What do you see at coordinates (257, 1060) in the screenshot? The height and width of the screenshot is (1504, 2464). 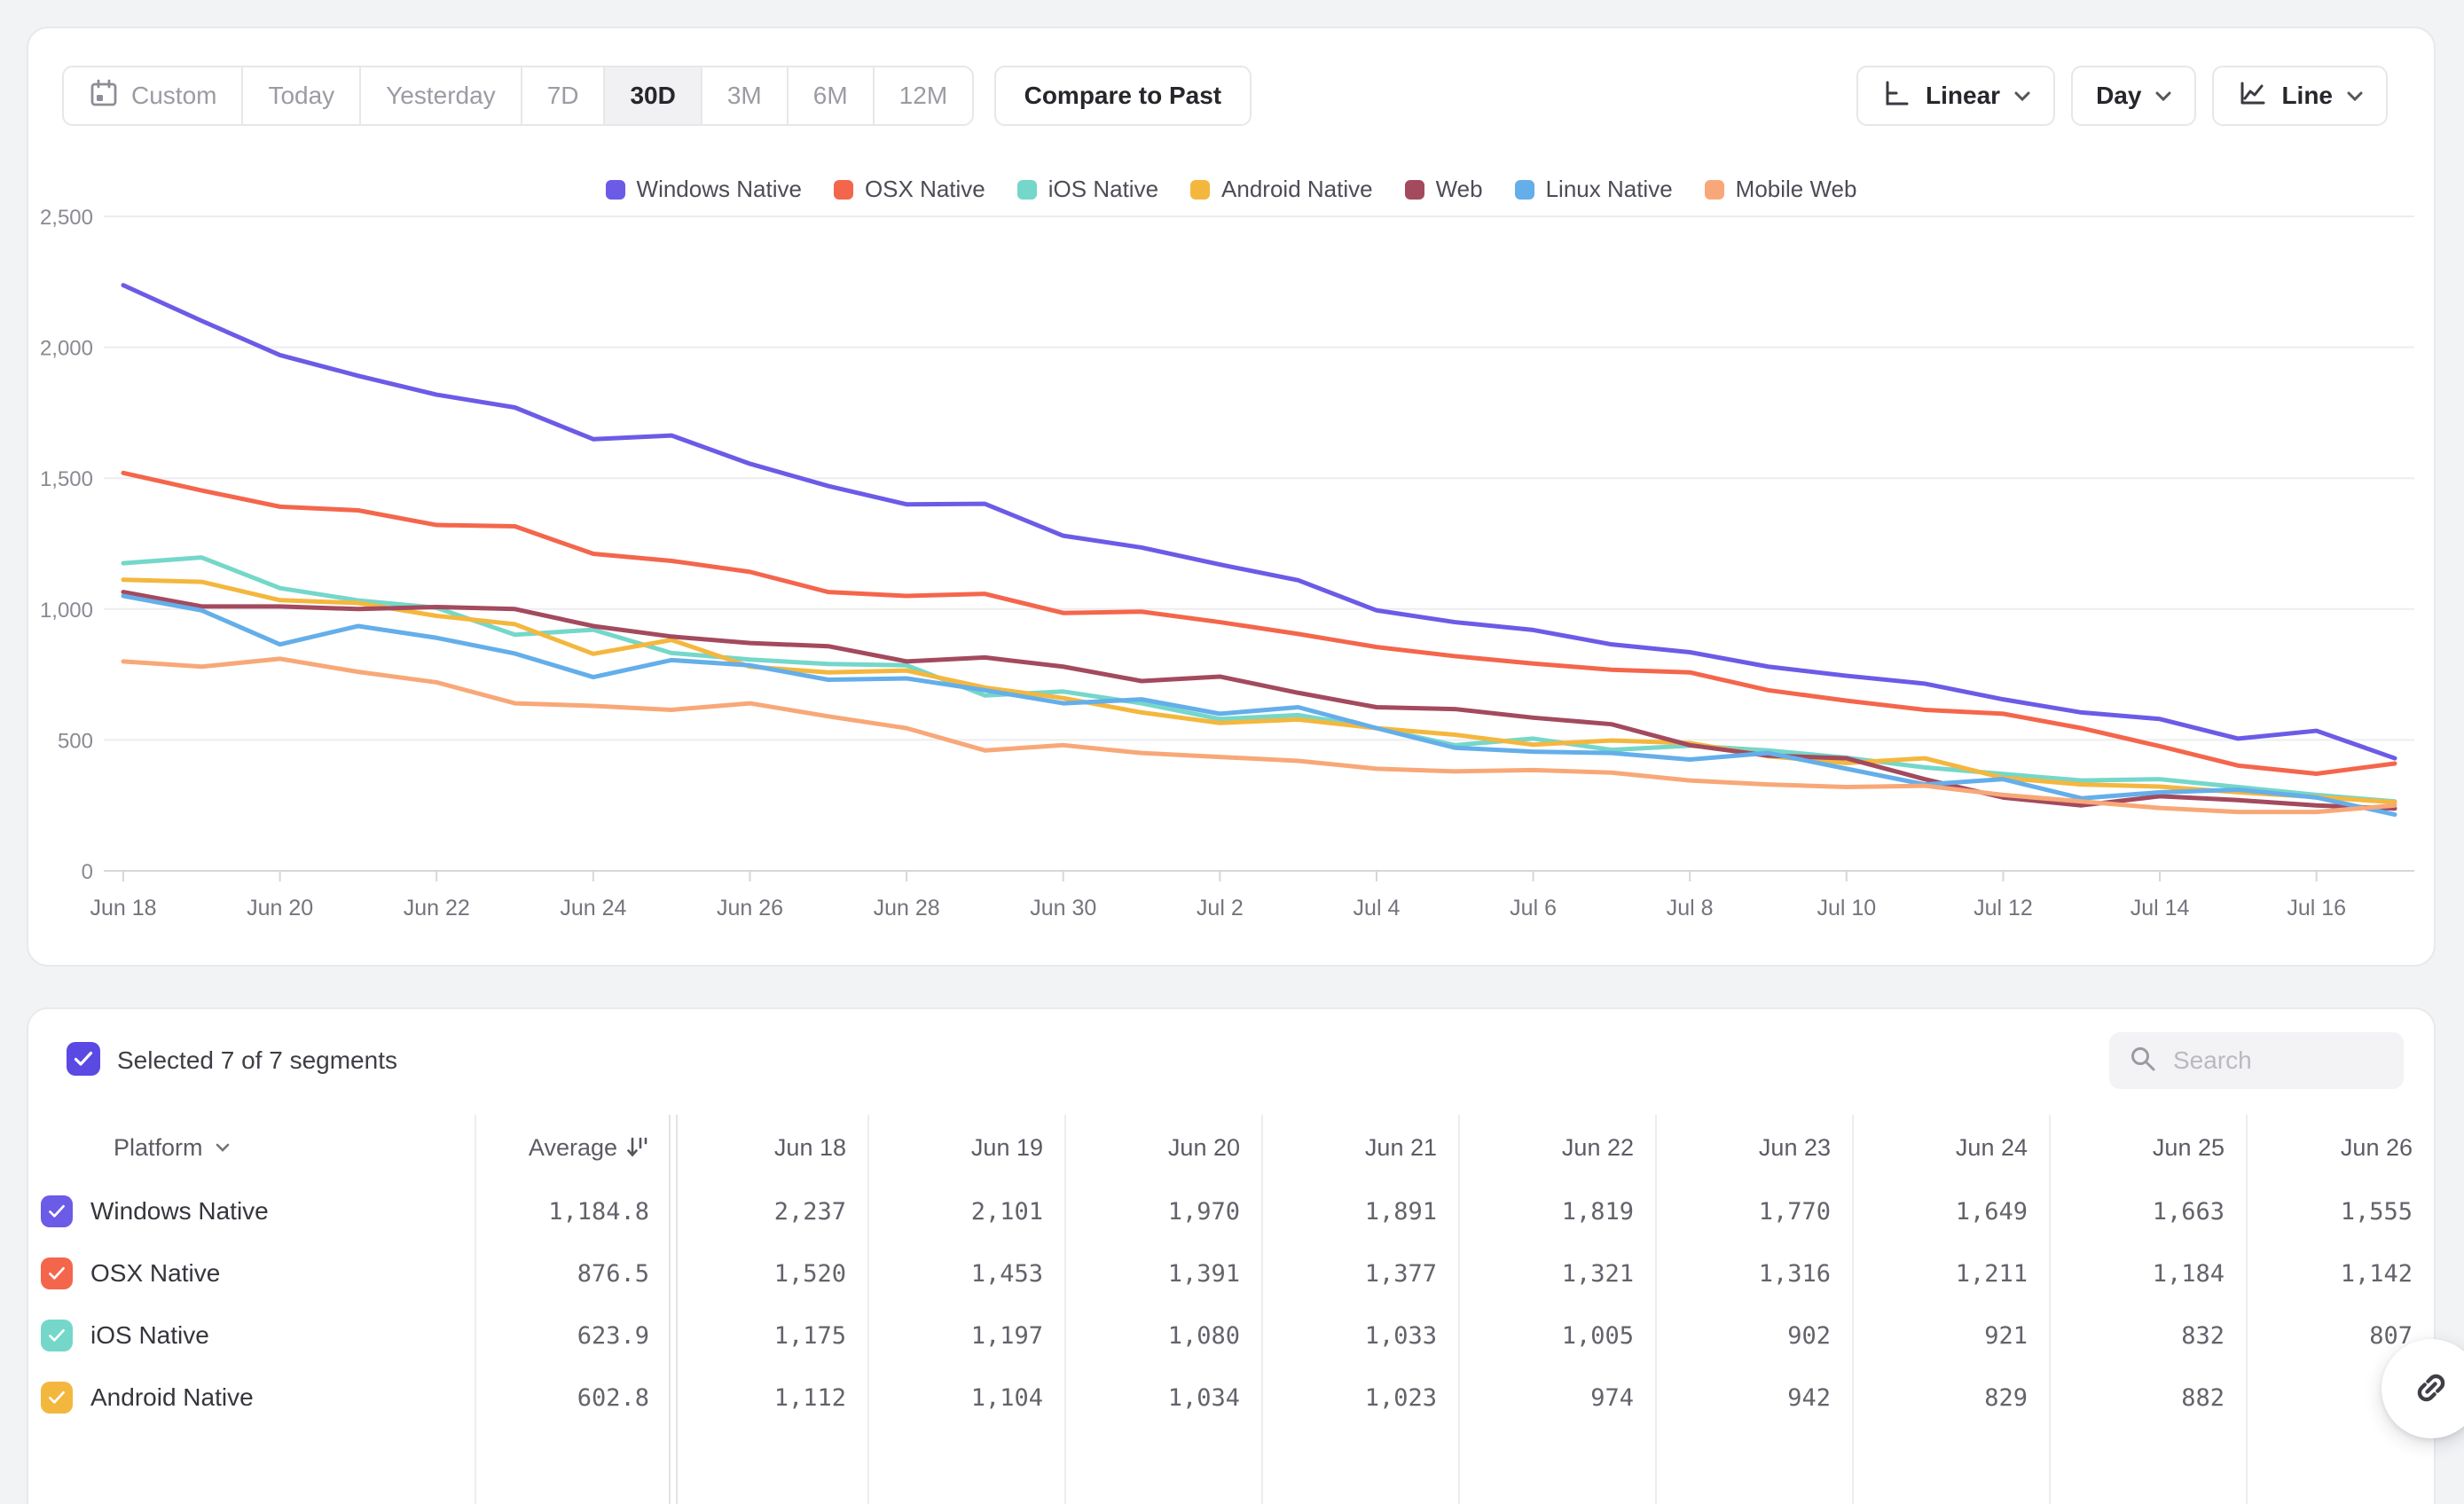 I see `selected-count-label: Selected 7 of 7 segments` at bounding box center [257, 1060].